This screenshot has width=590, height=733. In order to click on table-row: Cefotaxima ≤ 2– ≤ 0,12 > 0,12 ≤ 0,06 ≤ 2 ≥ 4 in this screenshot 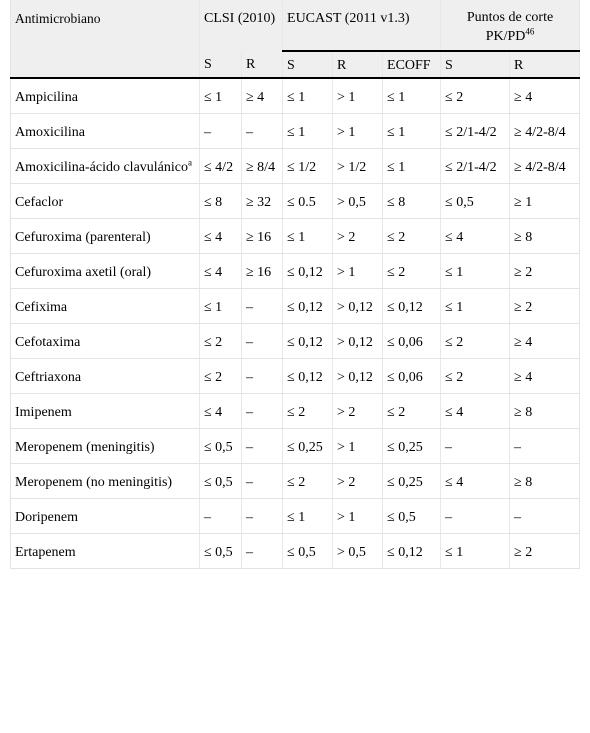, I will do `click(295, 341)`.